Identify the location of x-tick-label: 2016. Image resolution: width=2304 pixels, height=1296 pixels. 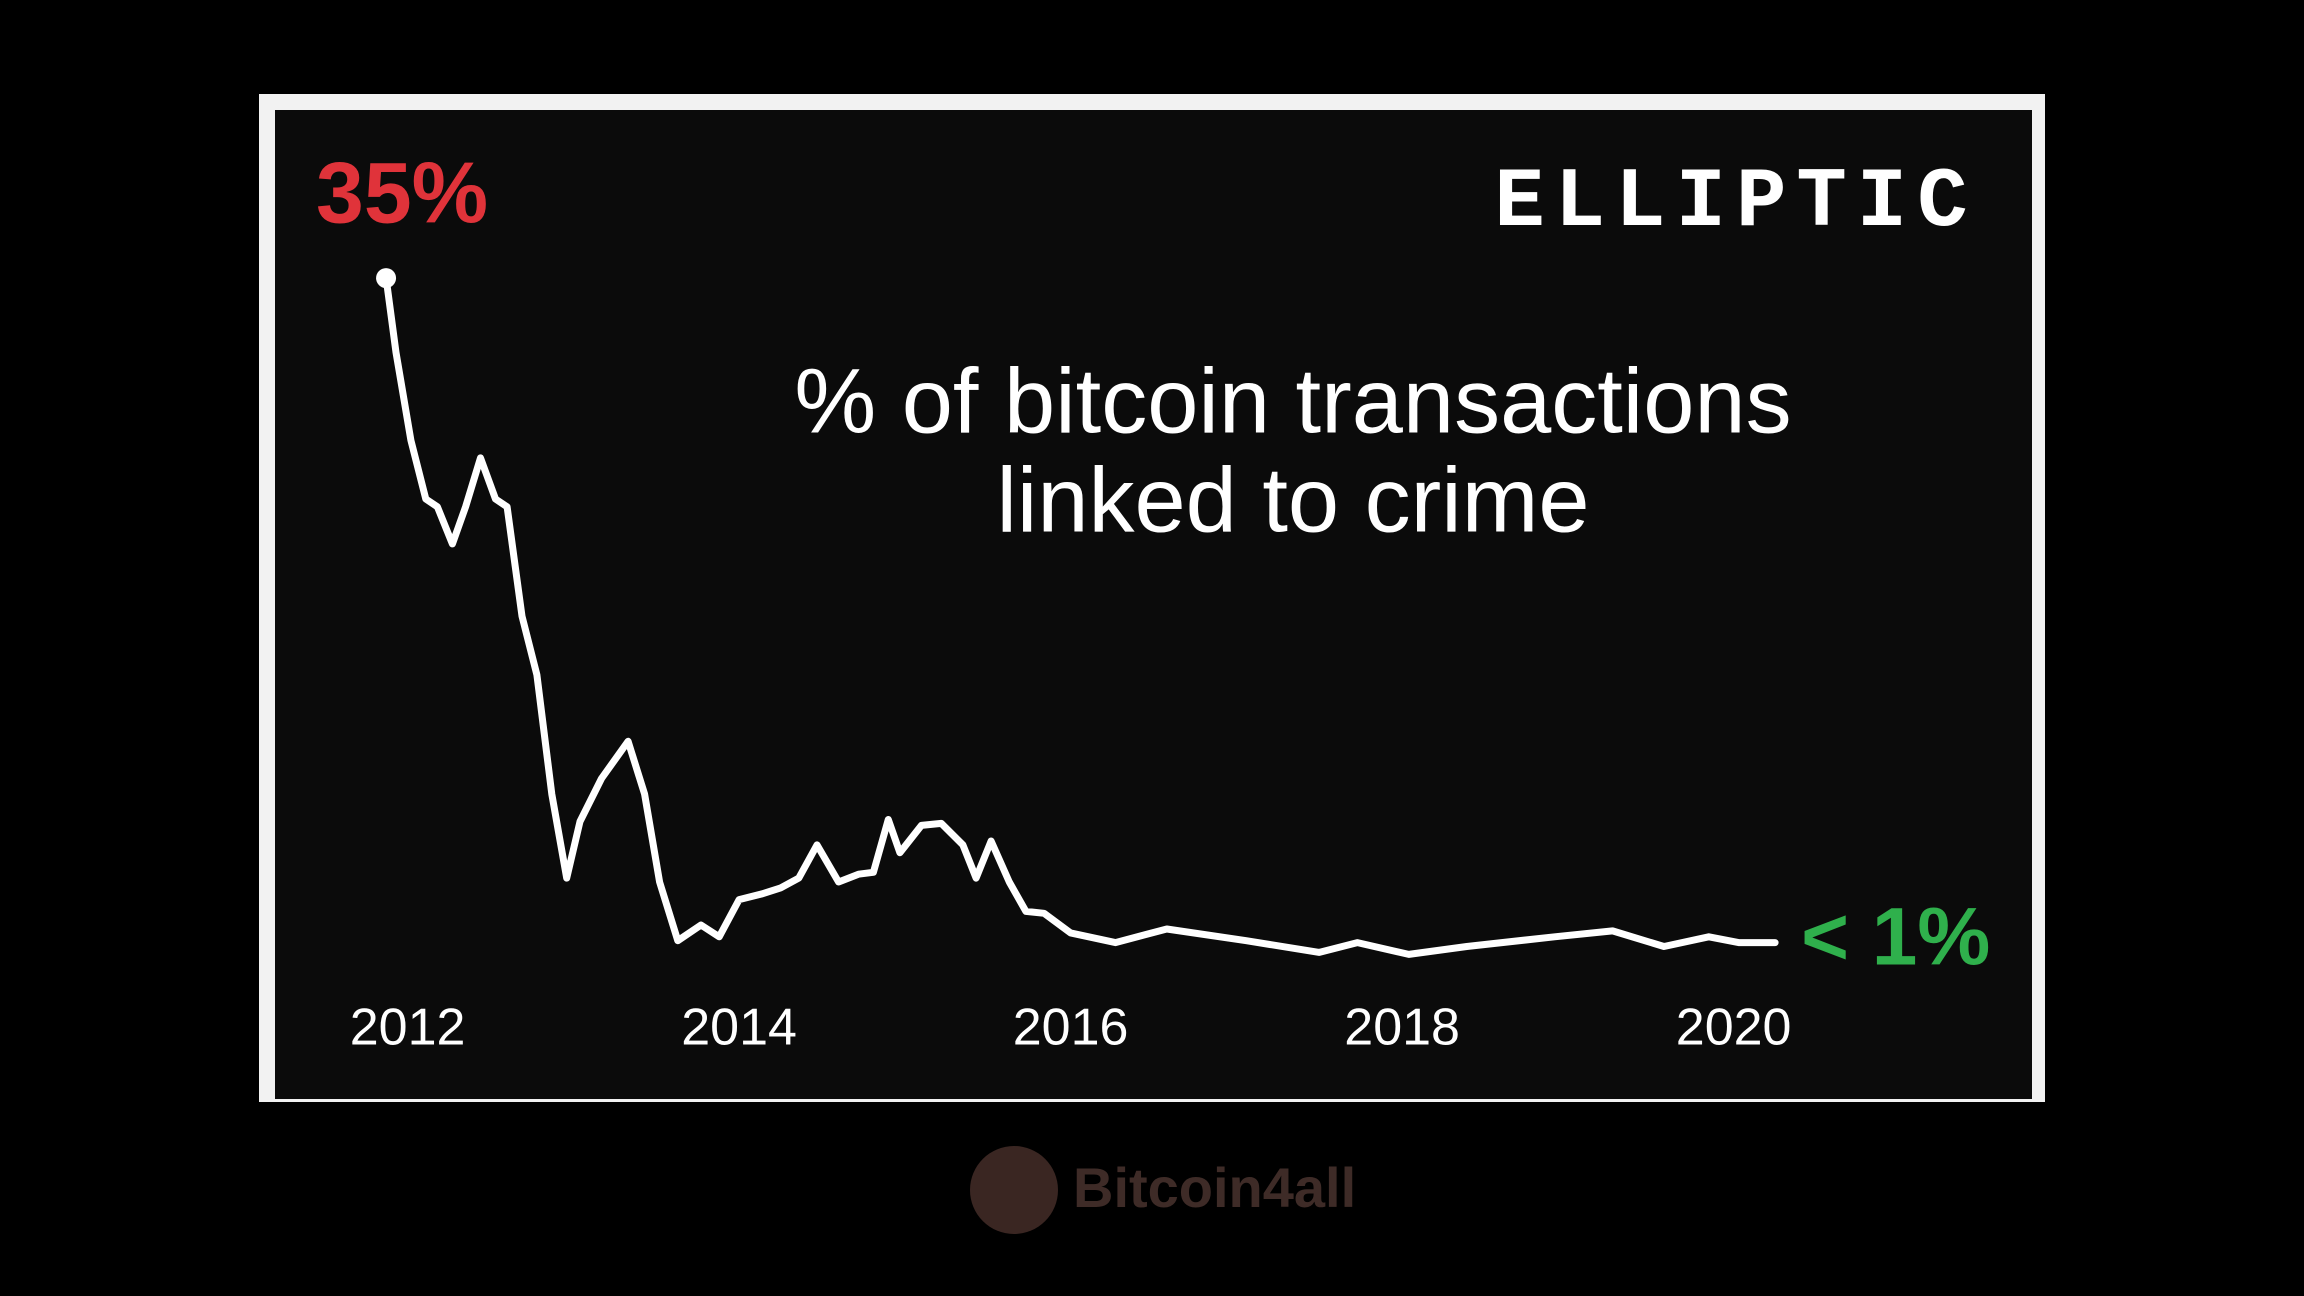
(1071, 1028).